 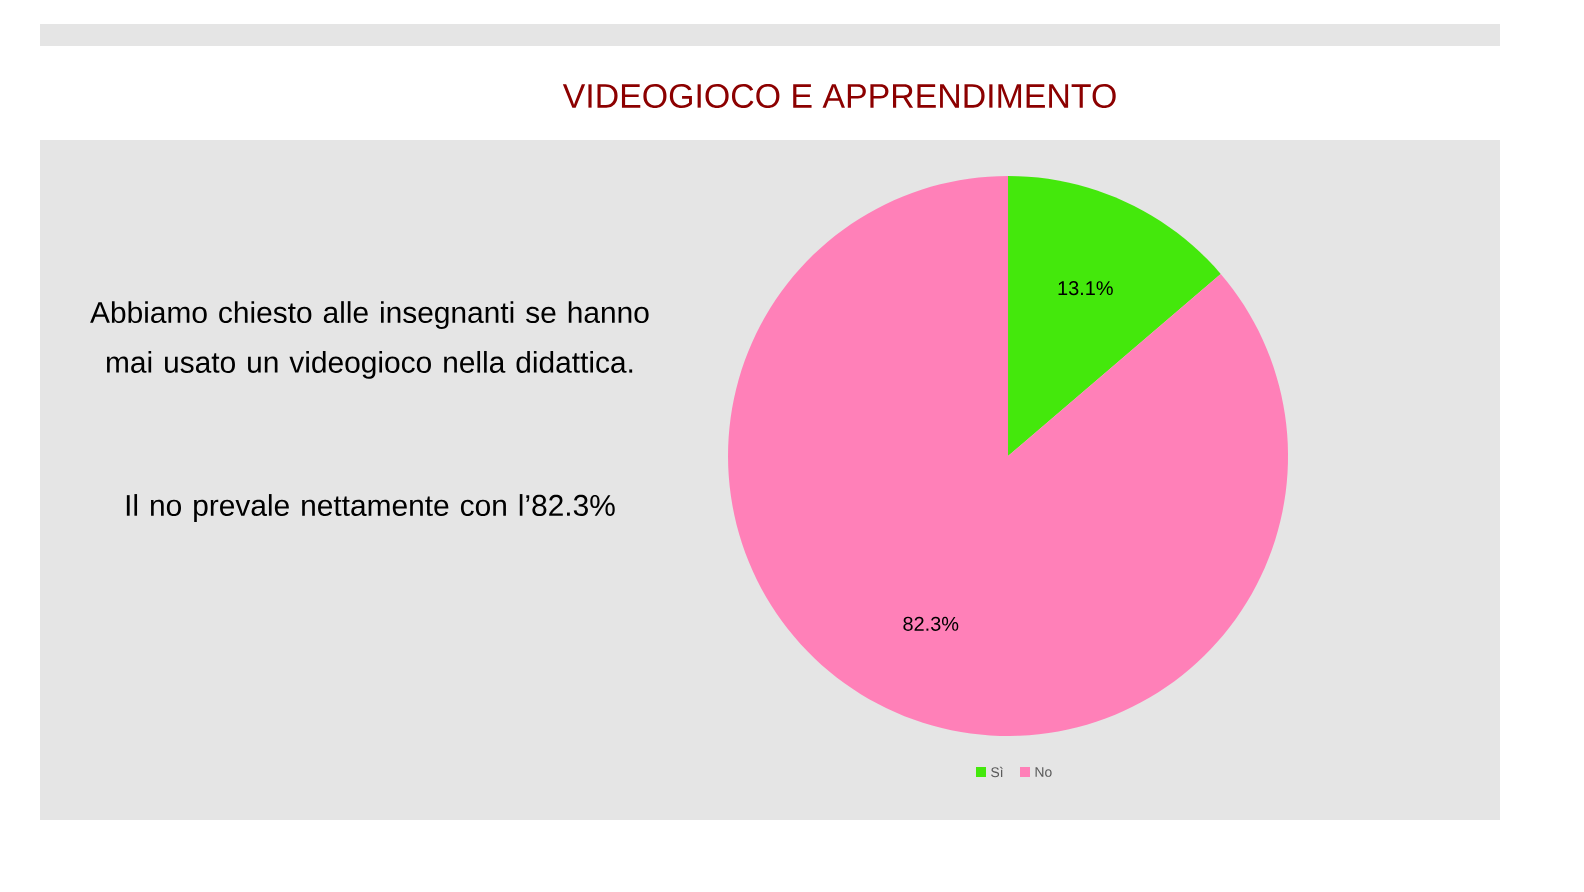 I want to click on text: Abbiamo chiesto alle insegnanti se hanno mai usato un videogioco nella didattica., so click(x=369, y=340).